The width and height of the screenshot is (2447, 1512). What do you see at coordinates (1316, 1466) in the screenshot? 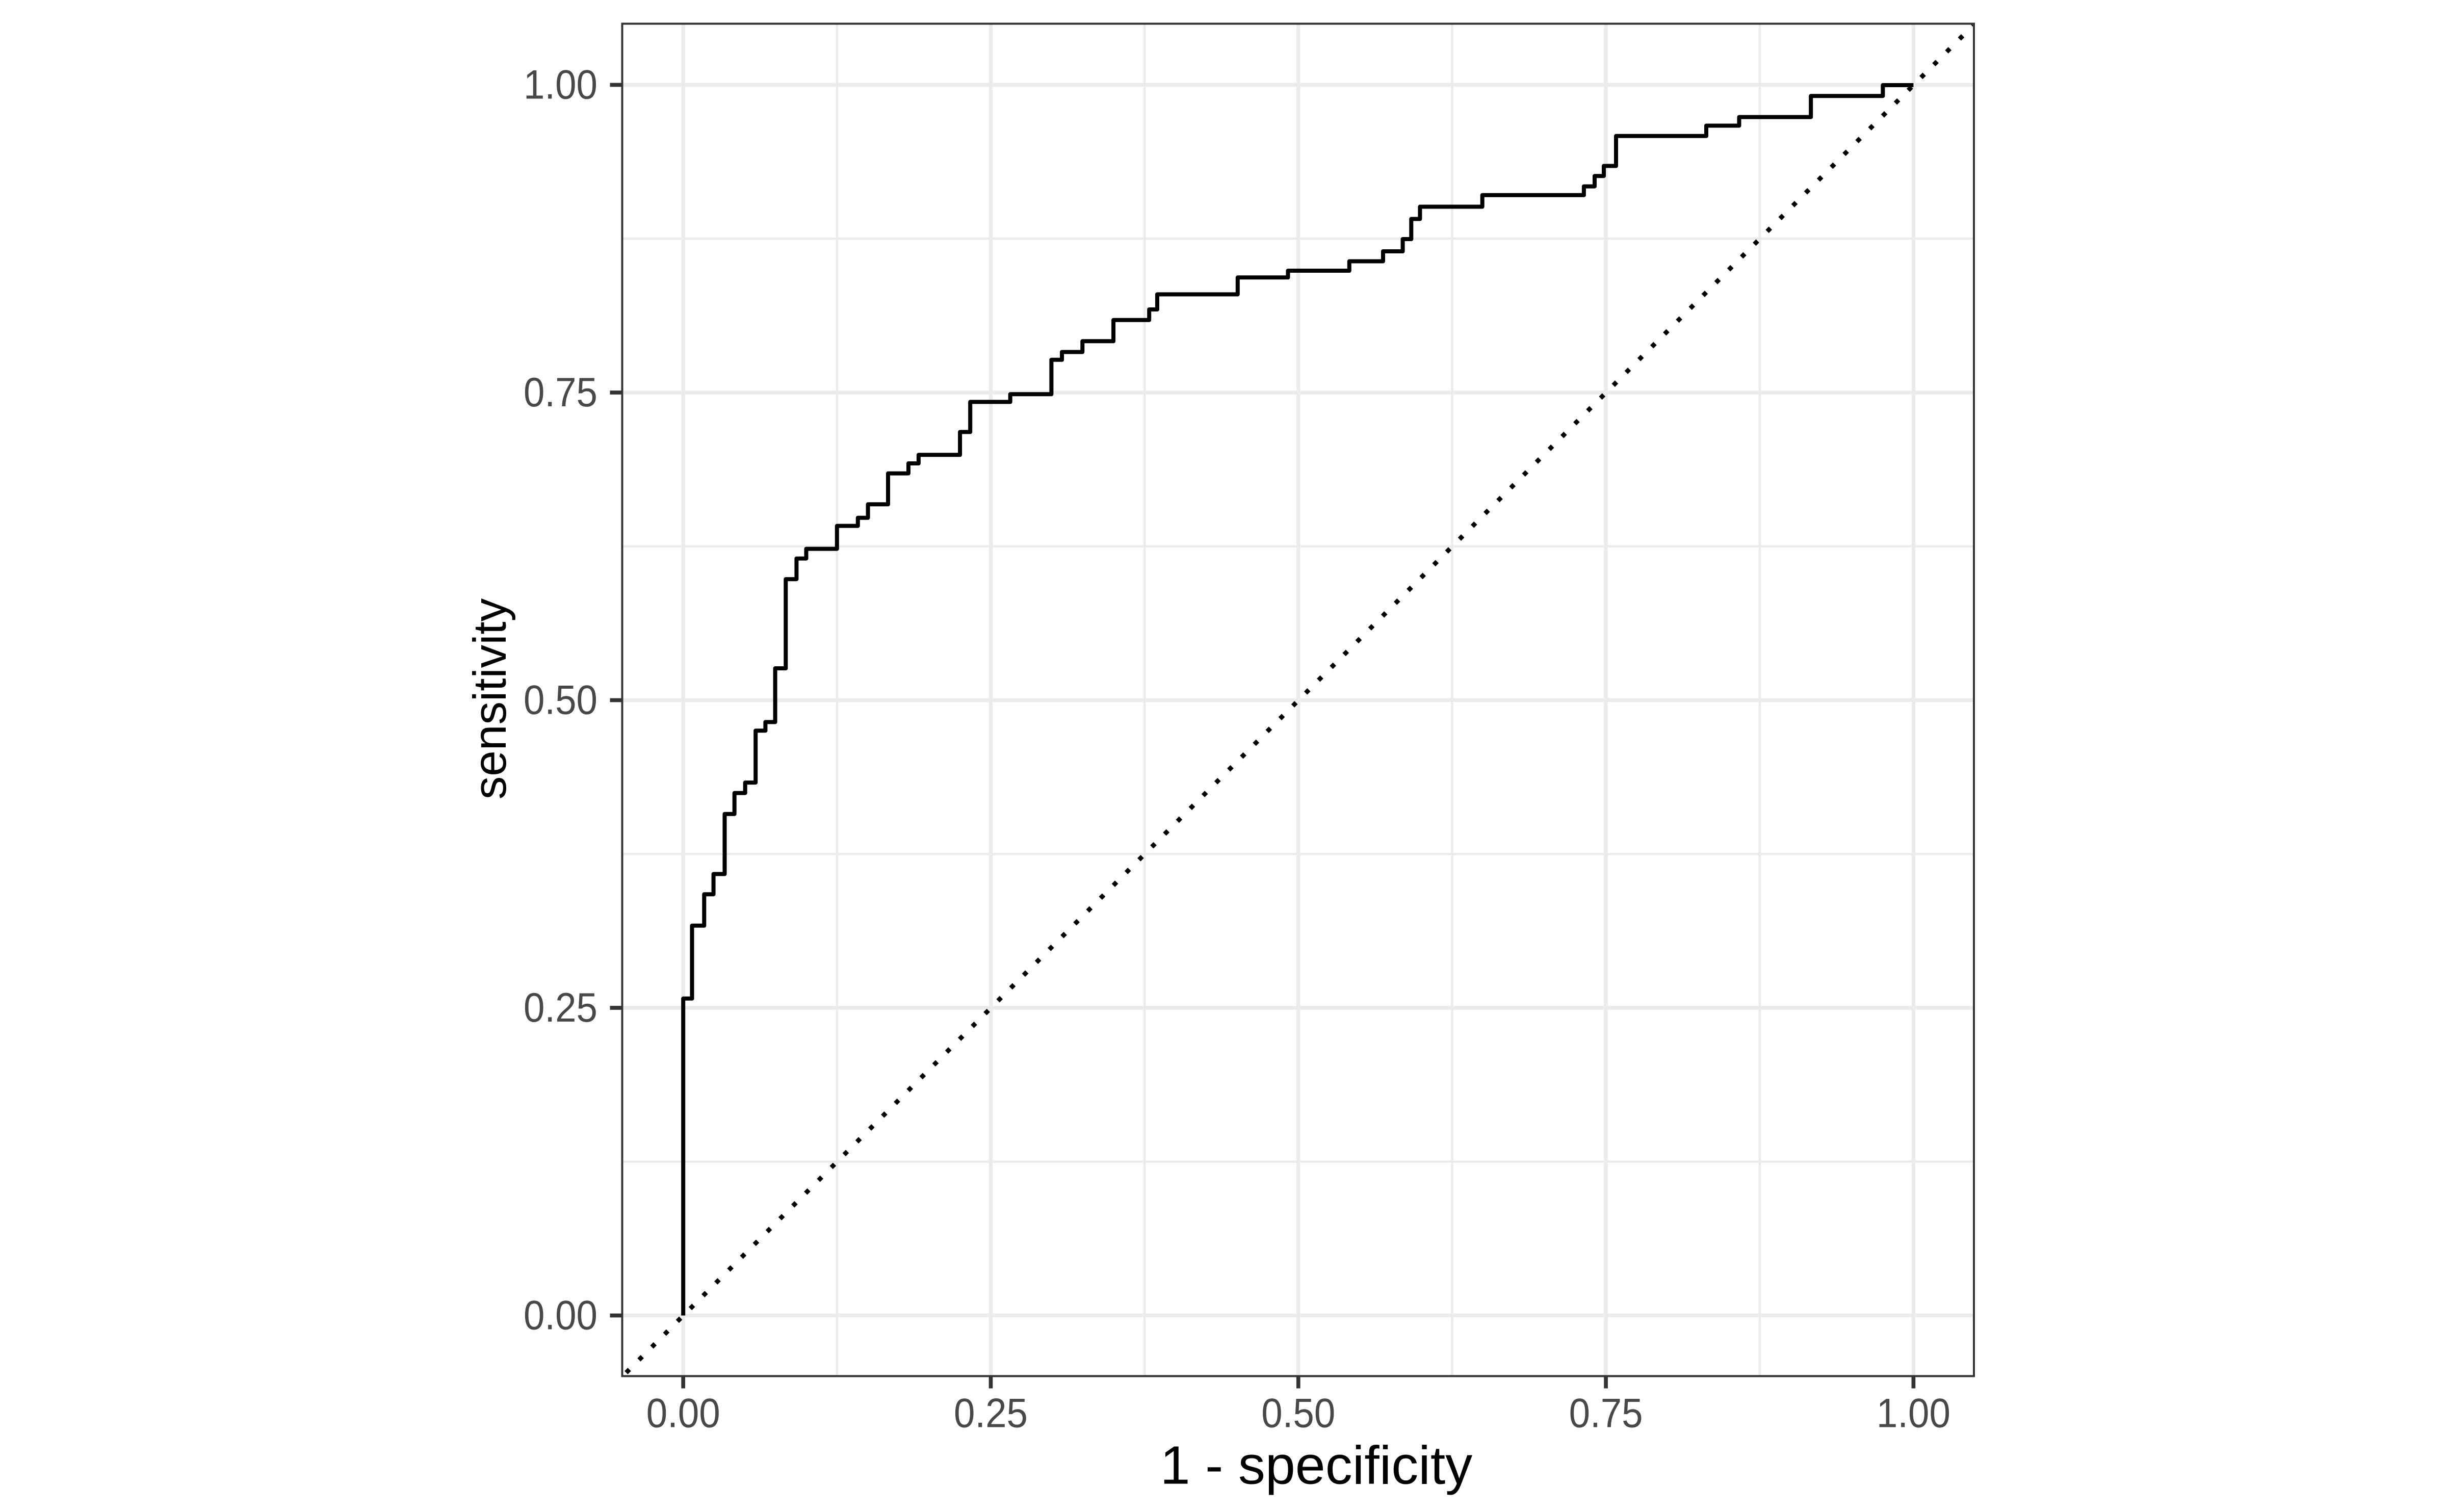
I see `svg-text: 1 - specificity` at bounding box center [1316, 1466].